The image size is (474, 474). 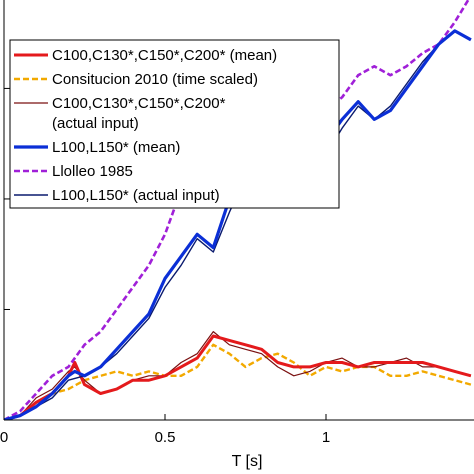 I want to click on legend-label-2: C100,C130*,C150*,C200*, so click(x=139, y=103).